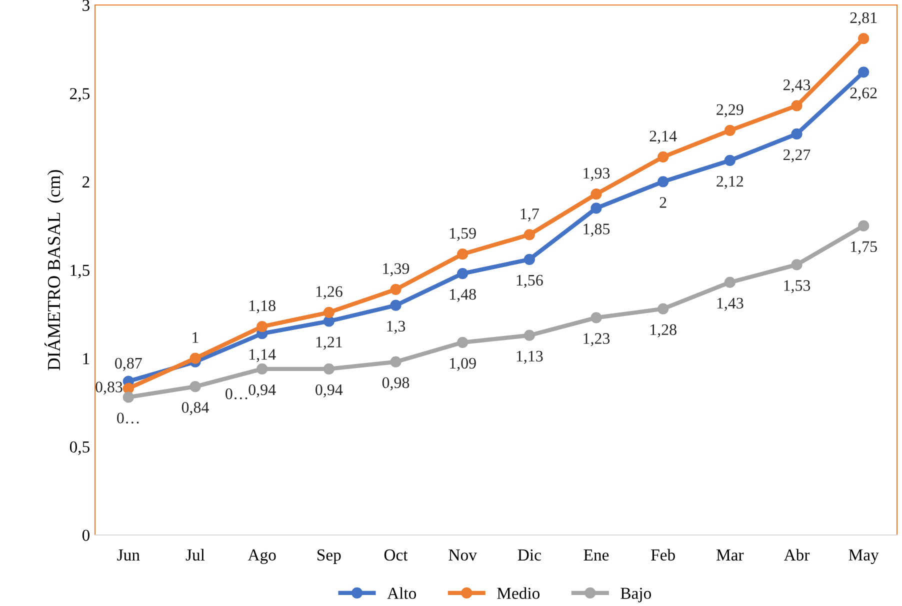 The image size is (902, 606). What do you see at coordinates (529, 281) in the screenshot?
I see `data-label: 1,56` at bounding box center [529, 281].